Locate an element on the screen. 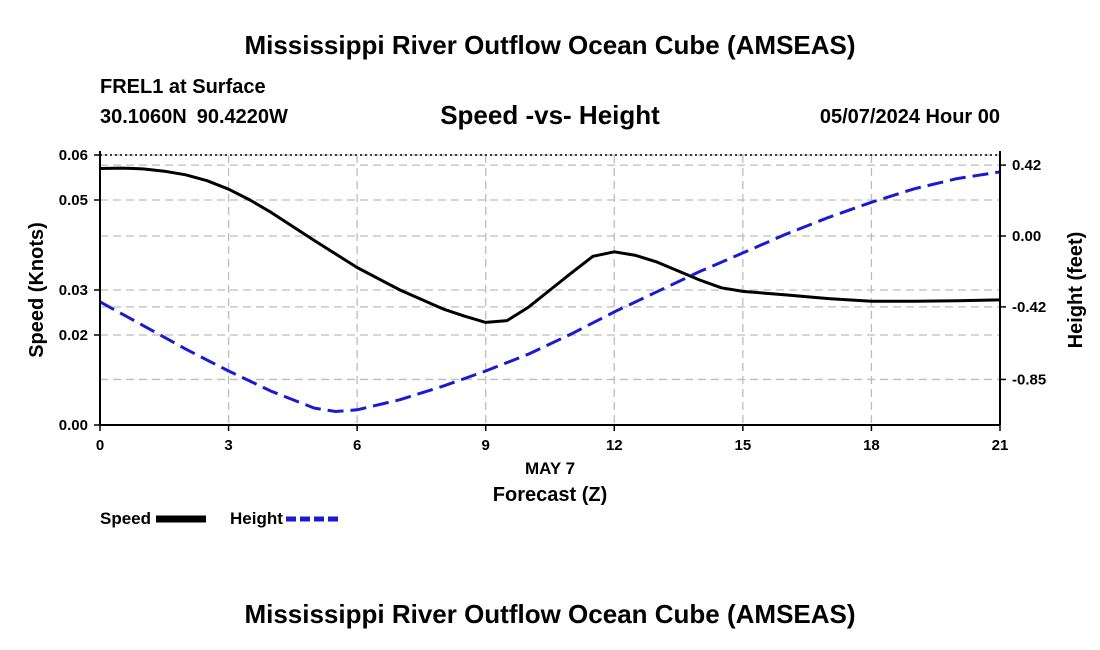 The height and width of the screenshot is (650, 1100). x-tick-label: 6 is located at coordinates (357, 445).